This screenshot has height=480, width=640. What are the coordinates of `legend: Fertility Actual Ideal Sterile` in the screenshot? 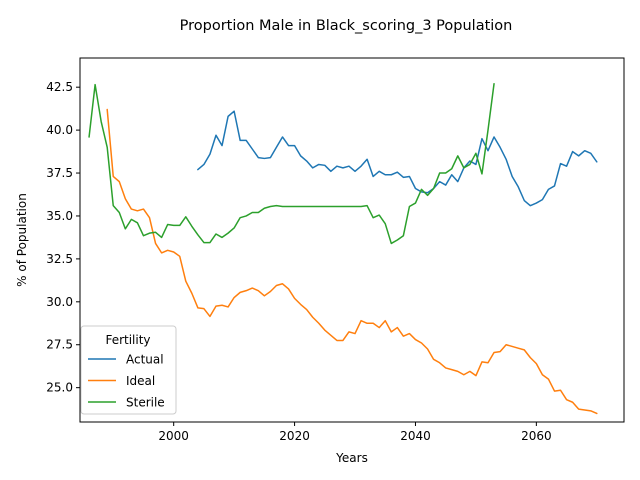 It's located at (128, 370).